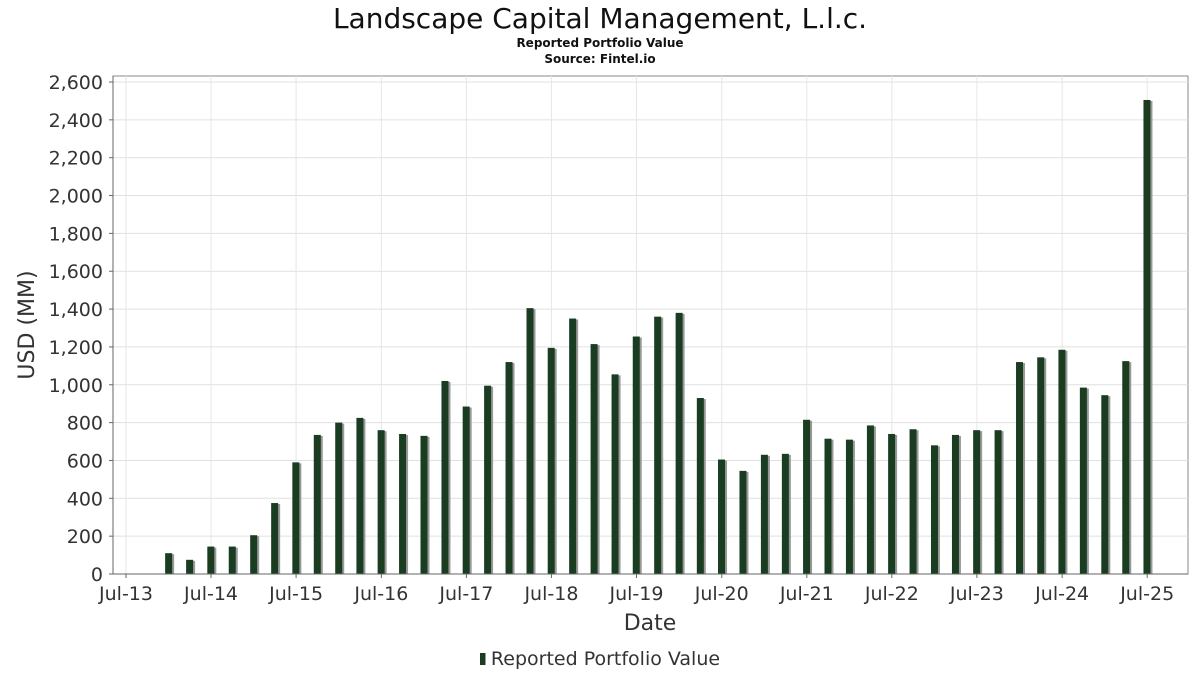  I want to click on x-tick-label: Jul-21, so click(806, 594).